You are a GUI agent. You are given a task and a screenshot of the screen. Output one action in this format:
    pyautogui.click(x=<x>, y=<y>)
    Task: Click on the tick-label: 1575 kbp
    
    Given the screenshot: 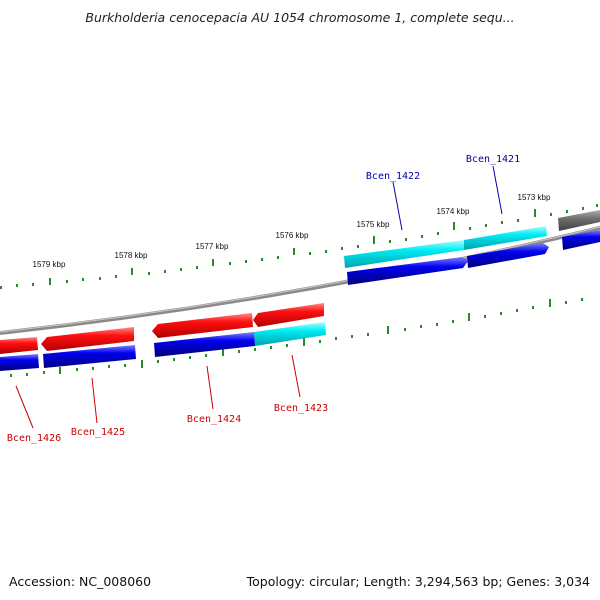 What is the action you would take?
    pyautogui.click(x=373, y=224)
    